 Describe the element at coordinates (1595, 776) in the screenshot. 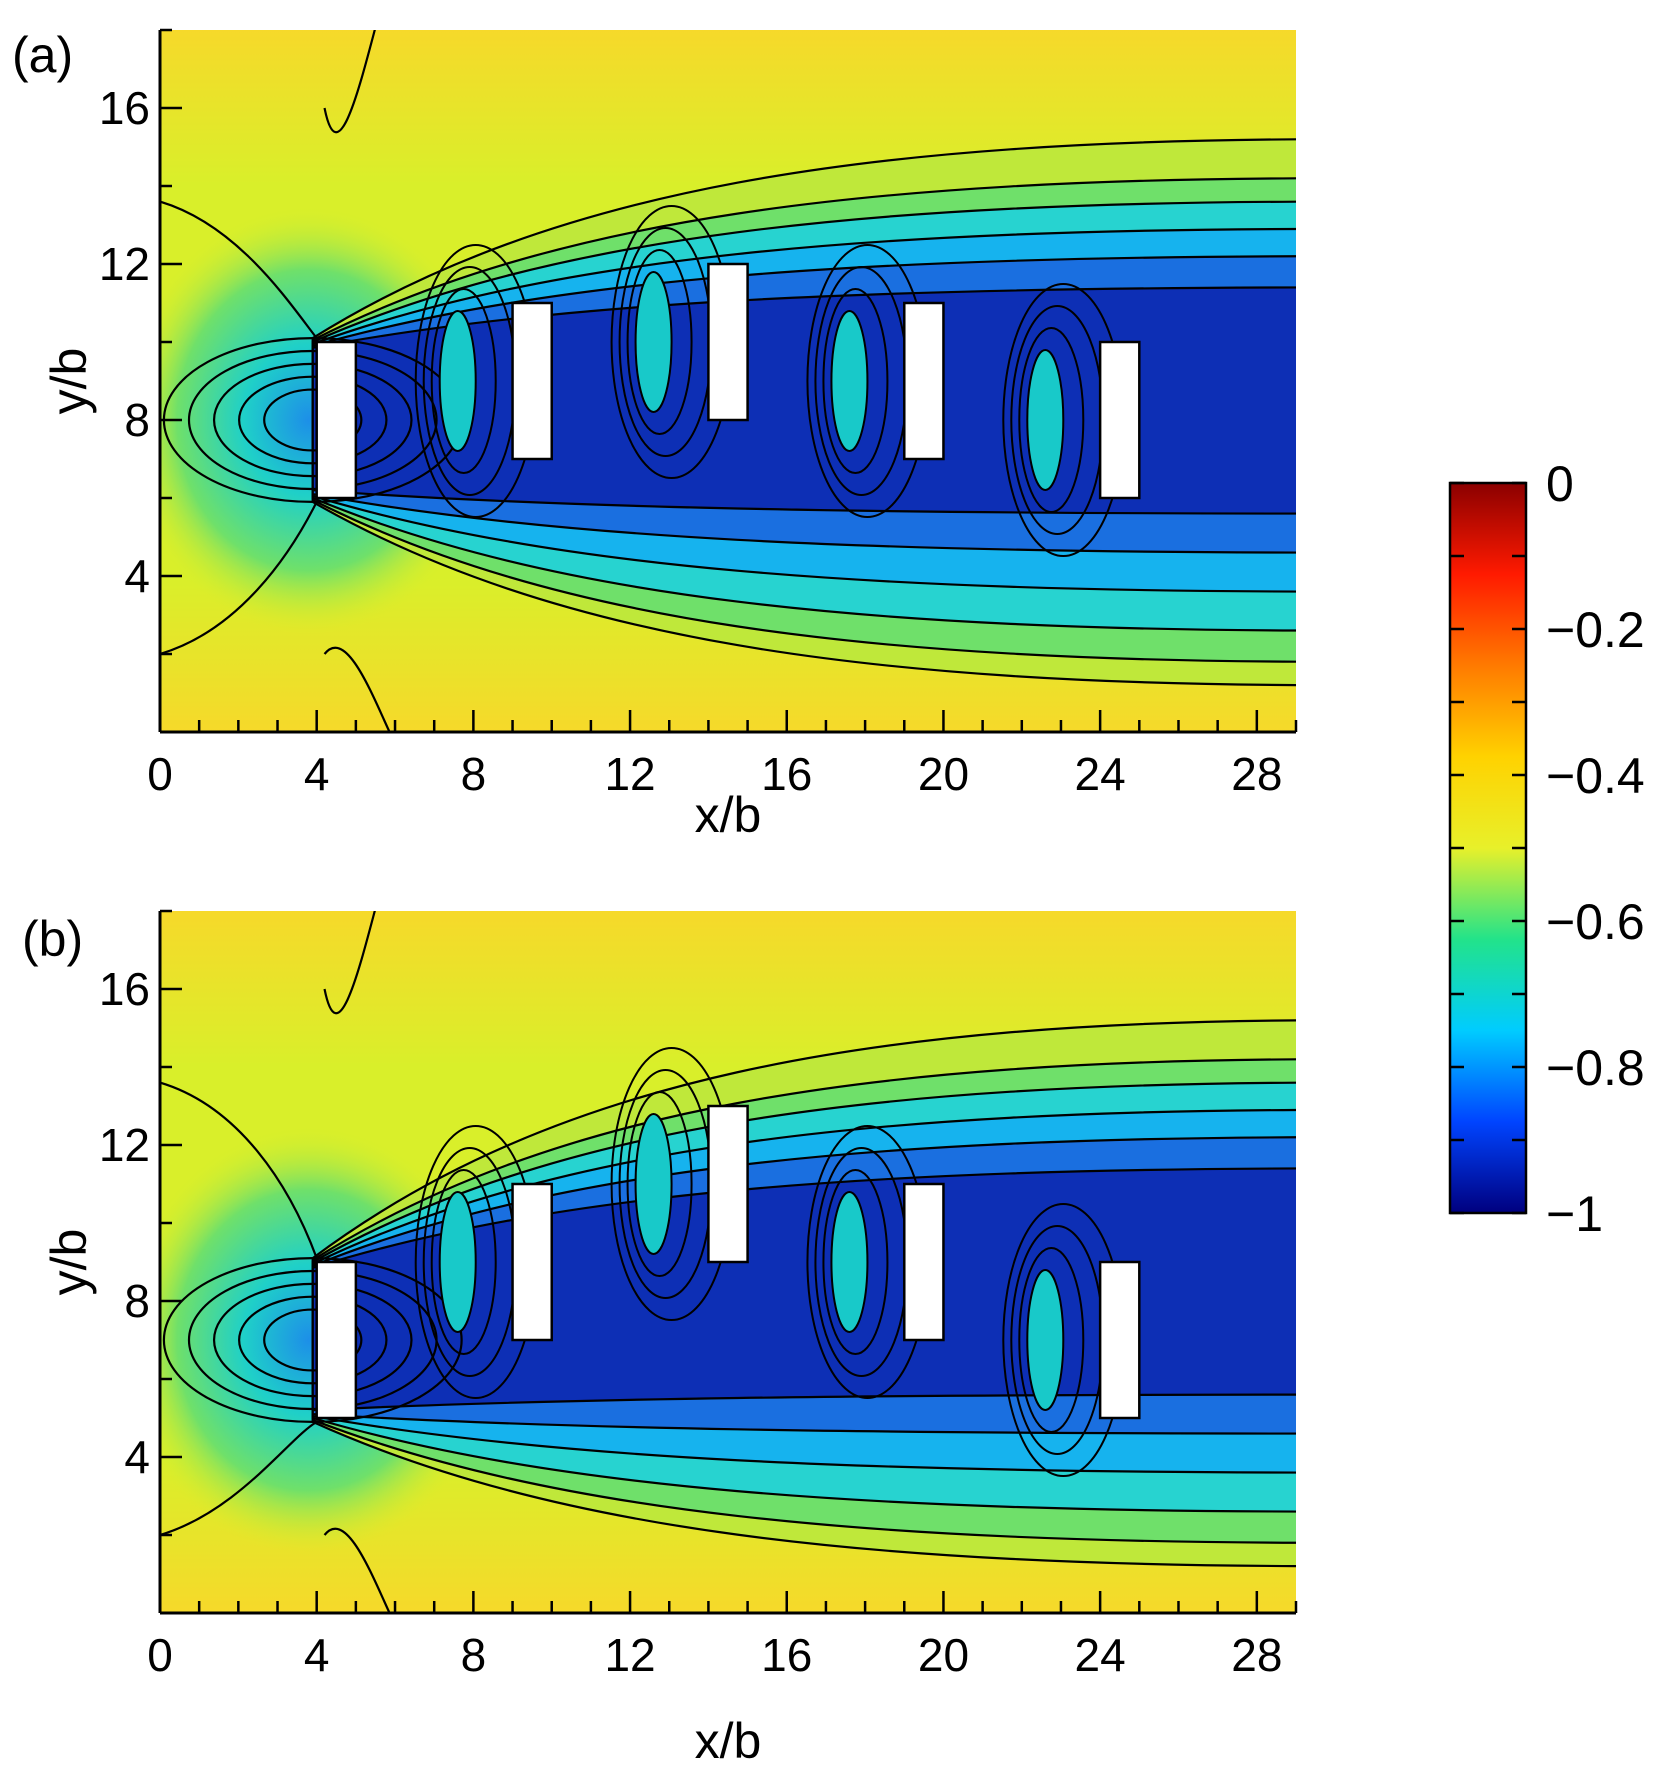

I see `colorbar-tick-label: −0.4` at that location.